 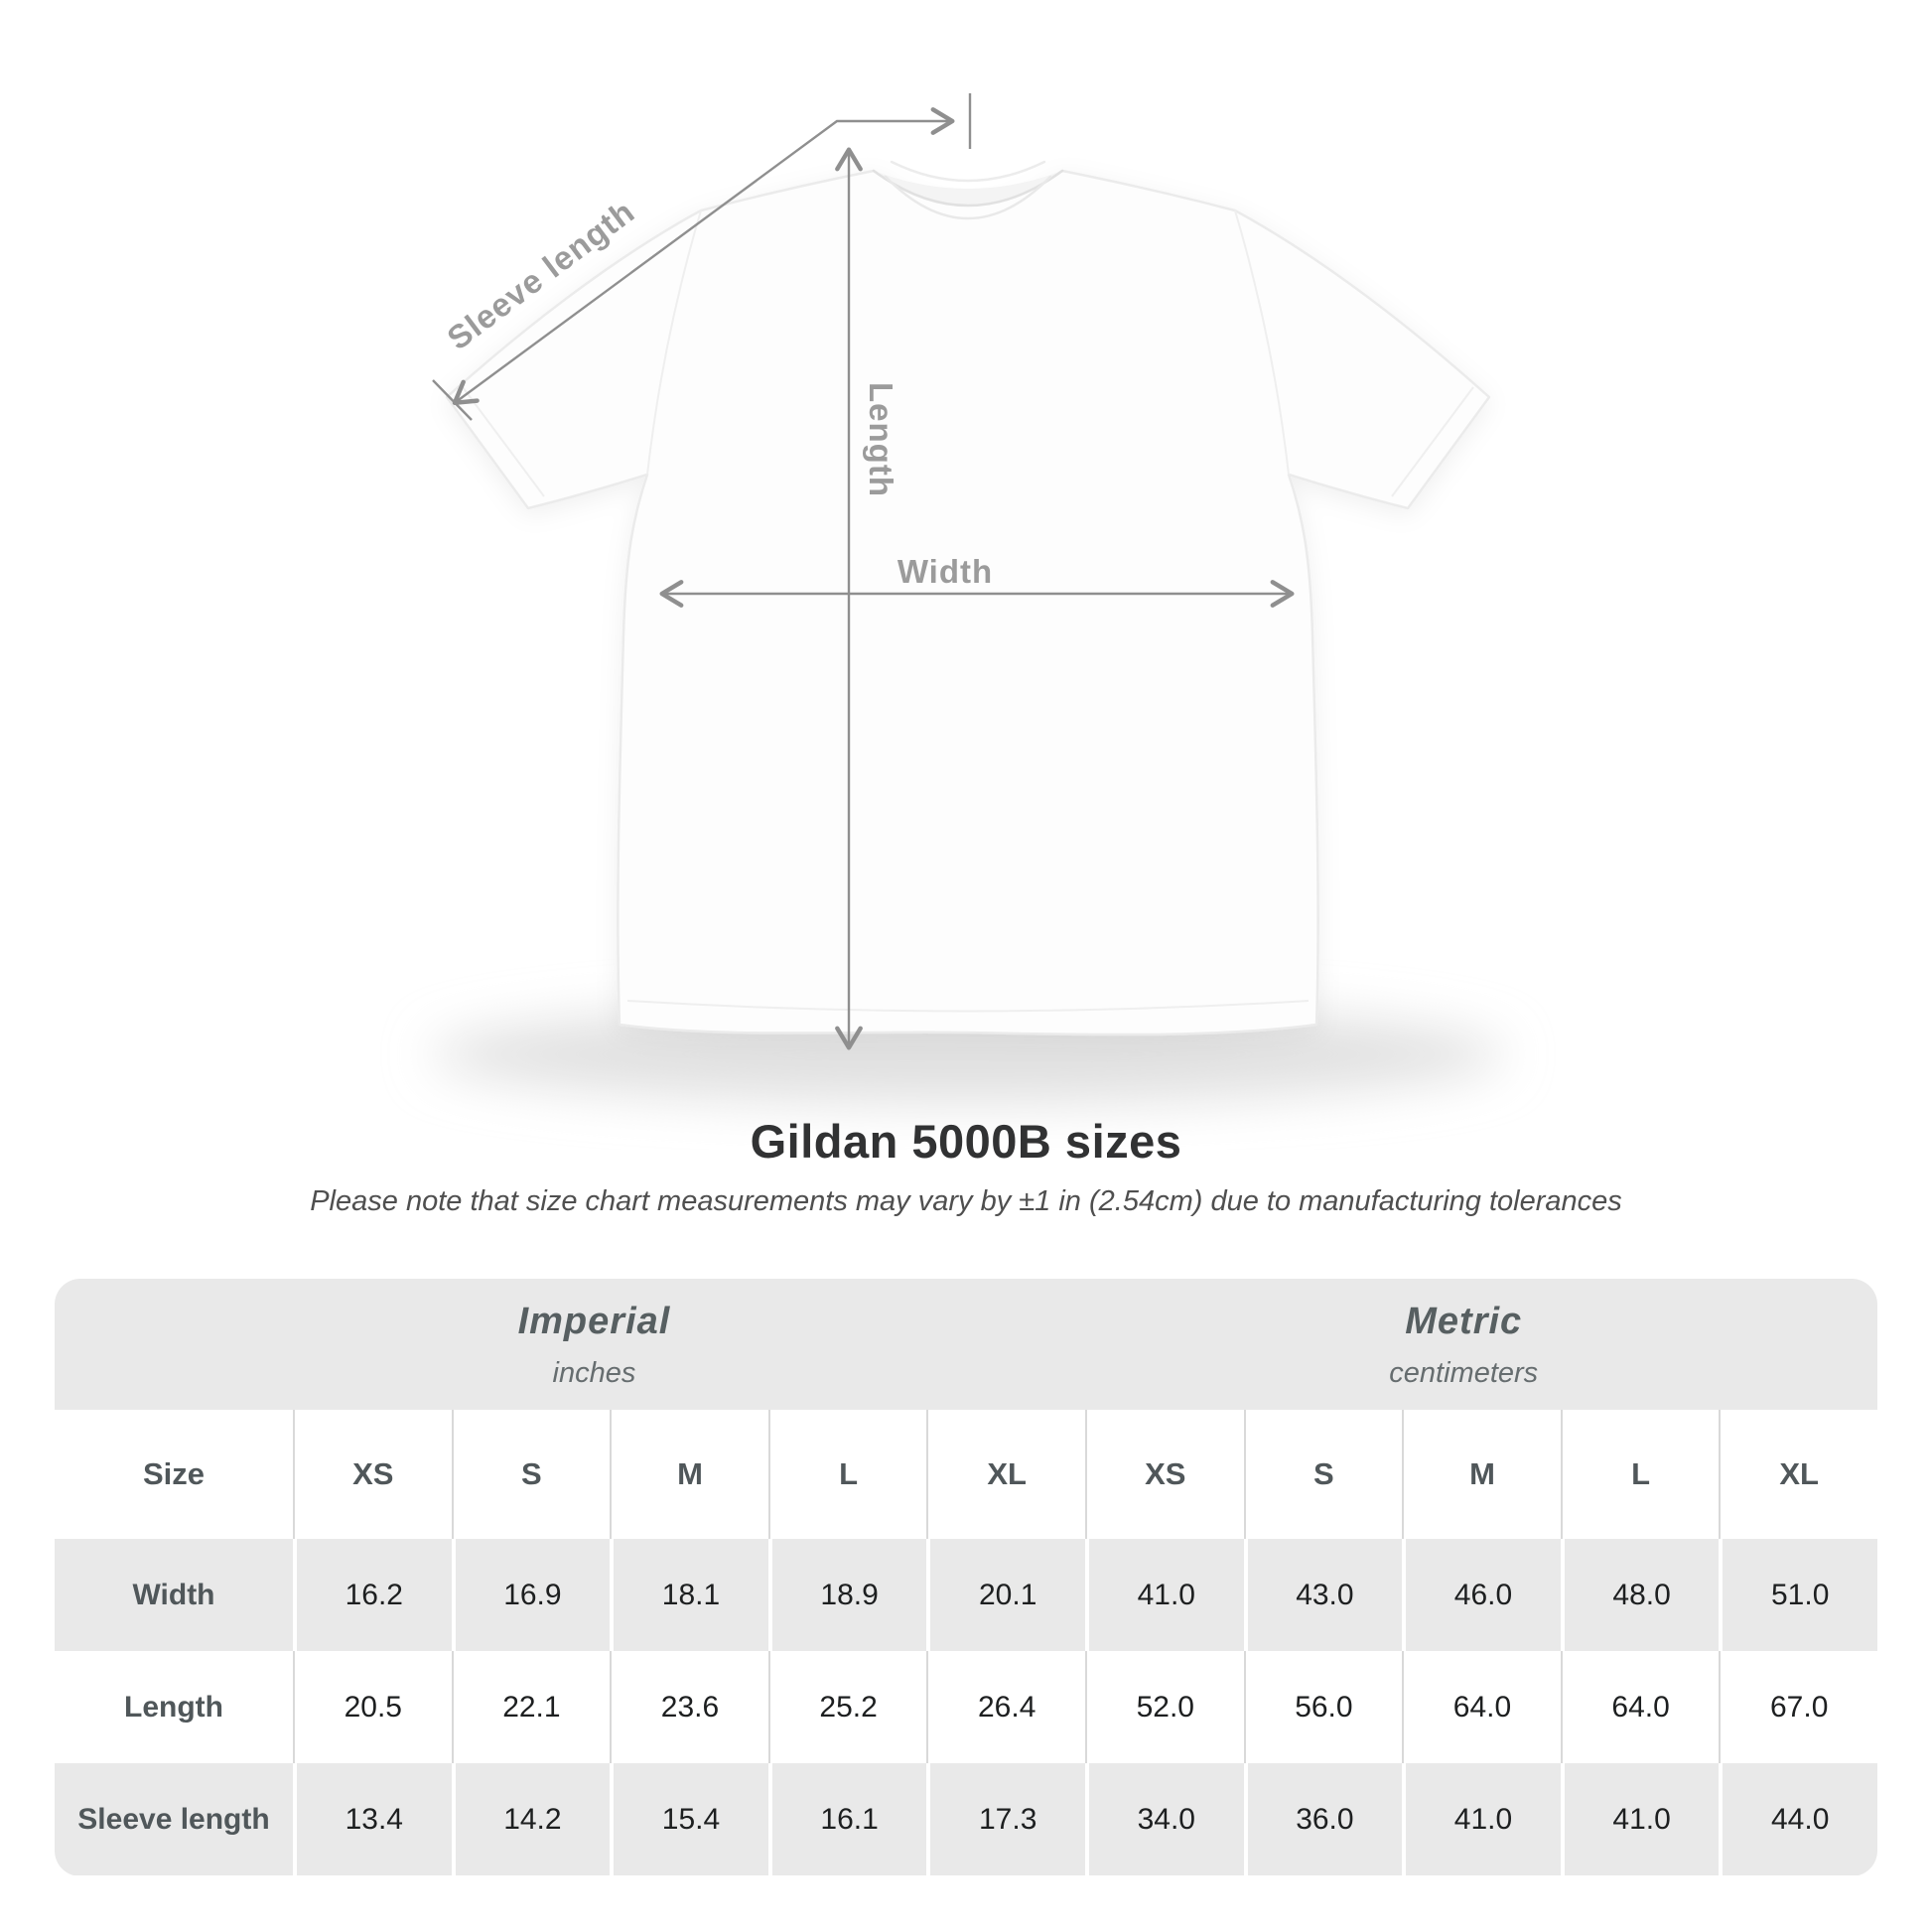 I want to click on measurement-cell: 67.0, so click(x=1798, y=1707).